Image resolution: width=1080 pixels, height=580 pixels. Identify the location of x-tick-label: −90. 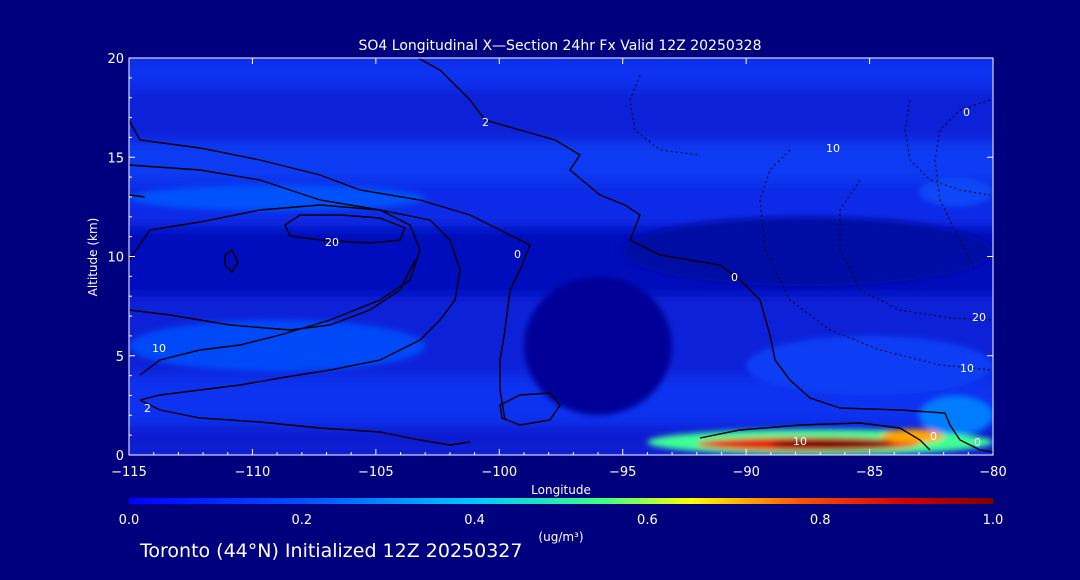
(745, 472).